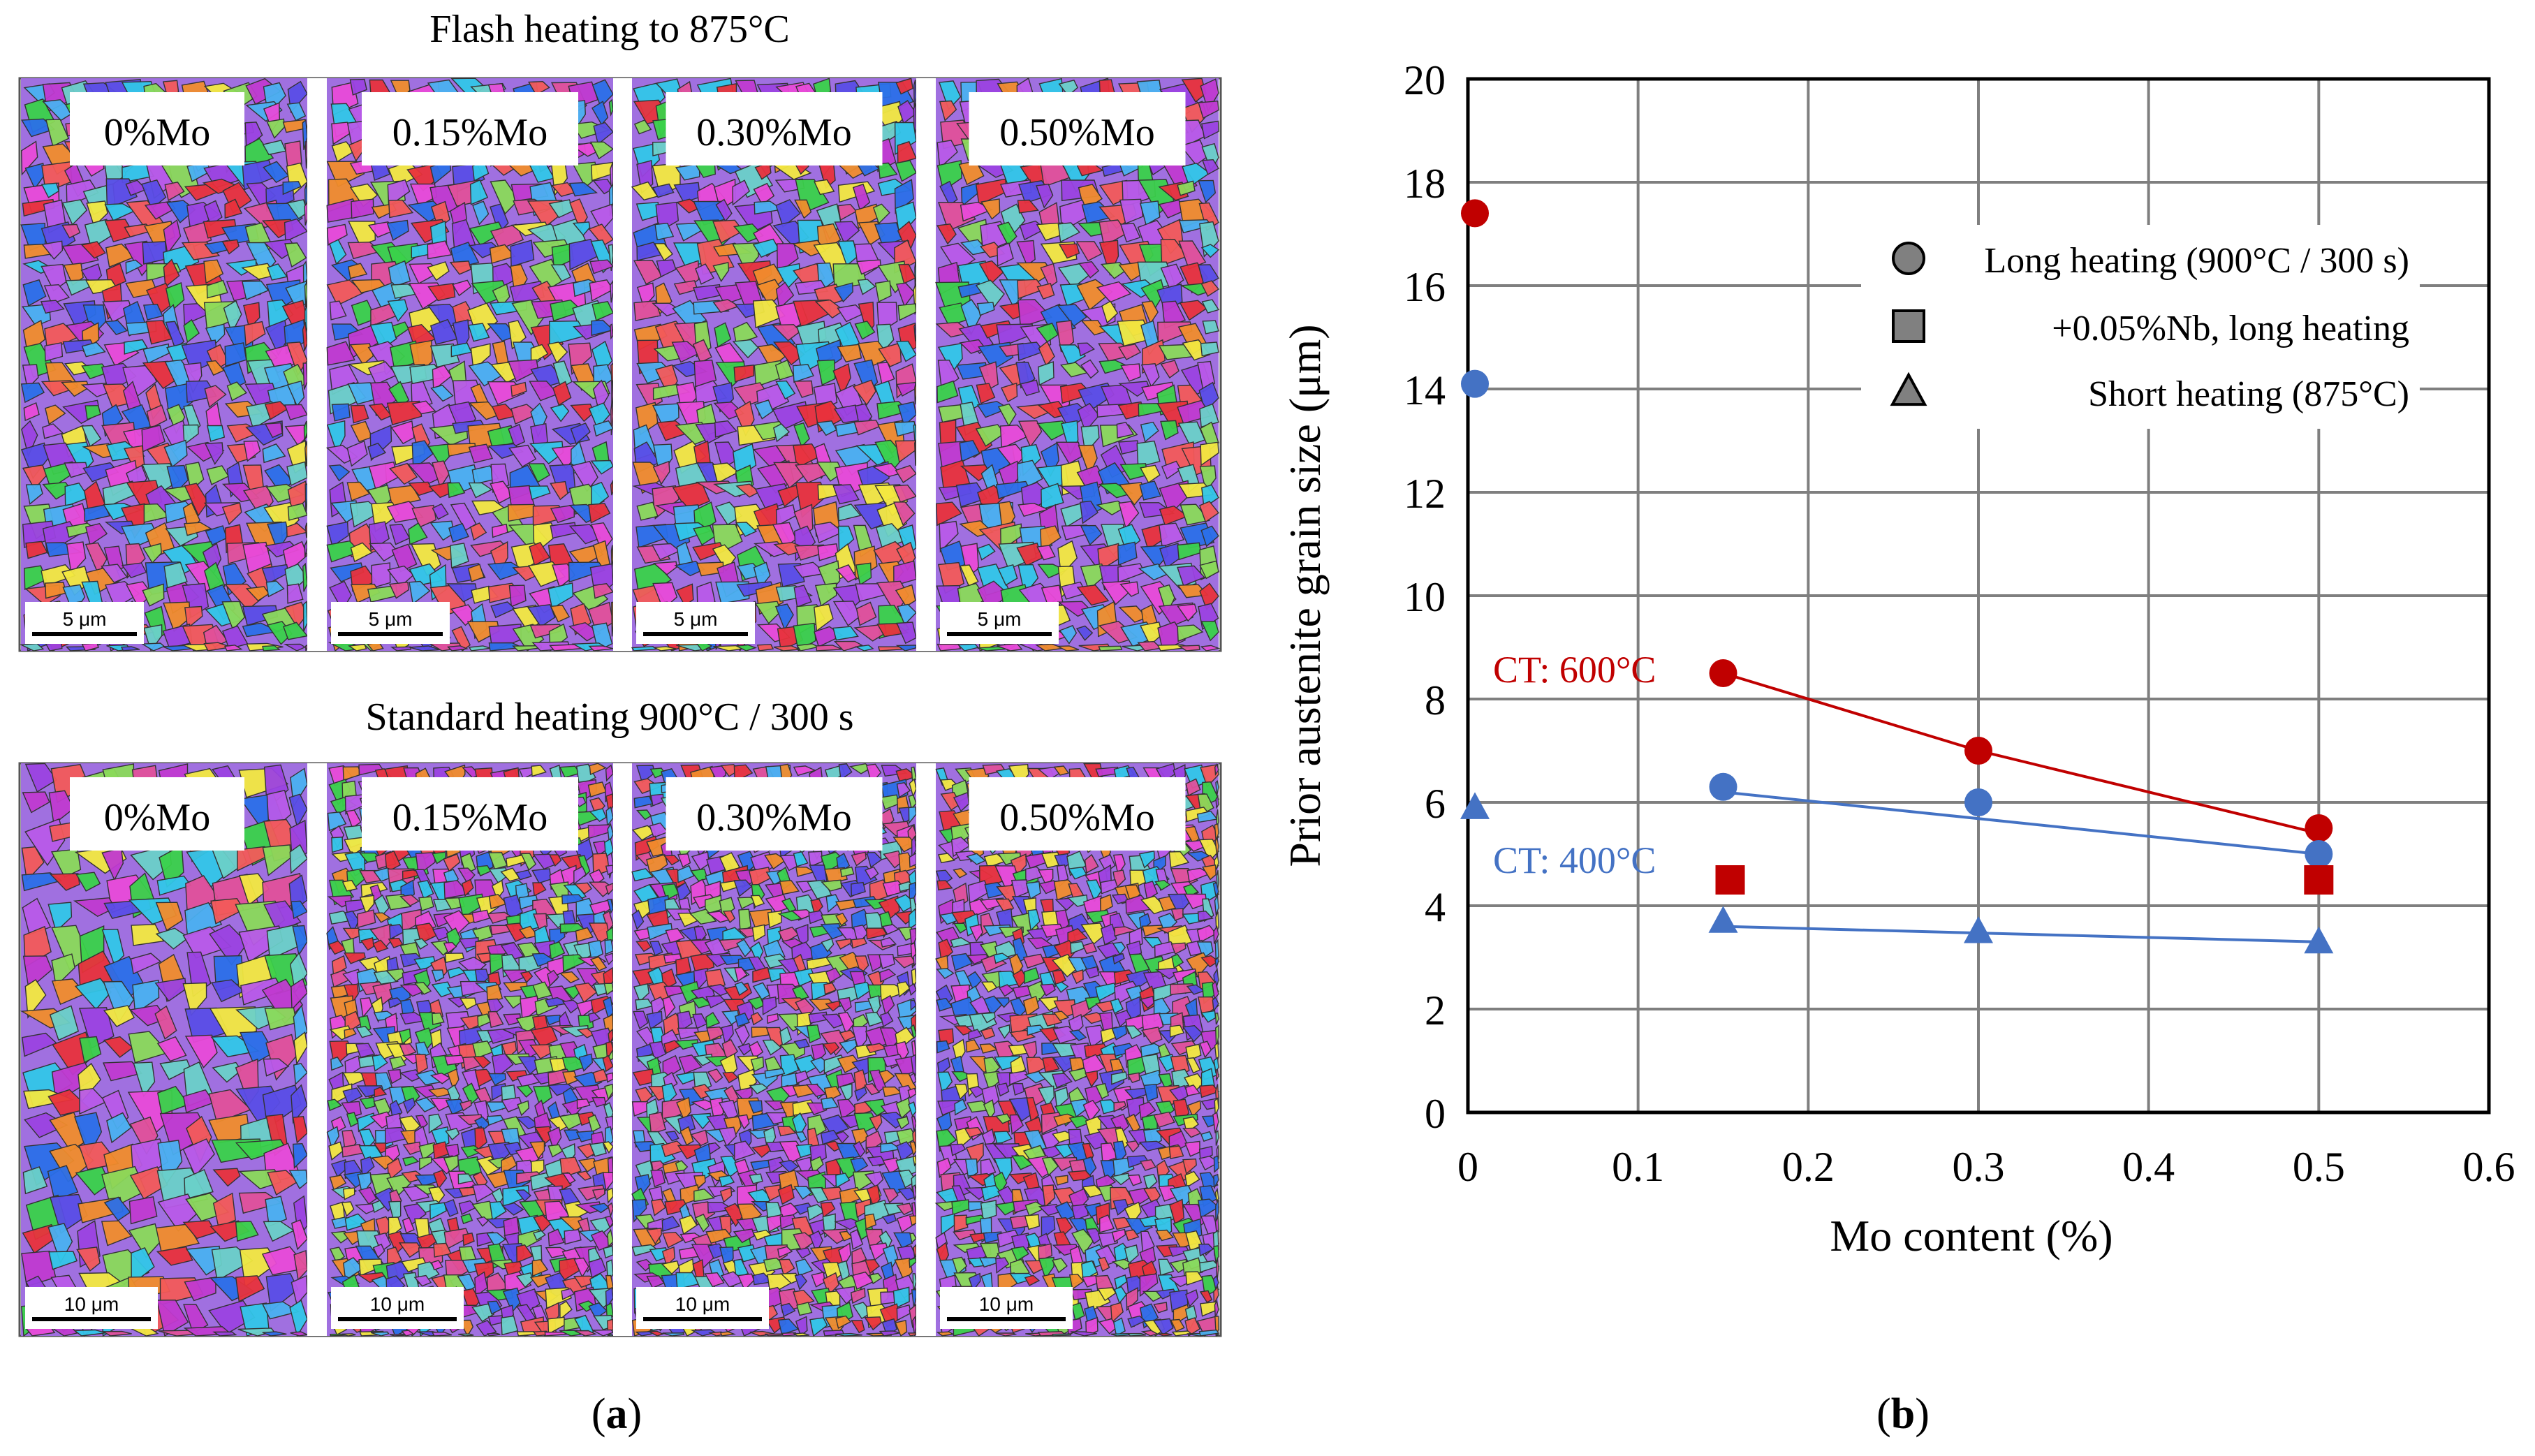 This screenshot has height=1456, width=2535. Describe the element at coordinates (1435, 1011) in the screenshot. I see `y-tick-label: 2` at that location.